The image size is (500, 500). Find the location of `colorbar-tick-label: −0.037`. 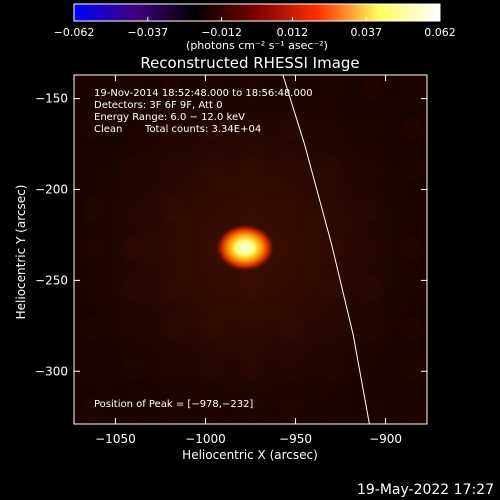

colorbar-tick-label: −0.037 is located at coordinates (147, 32).